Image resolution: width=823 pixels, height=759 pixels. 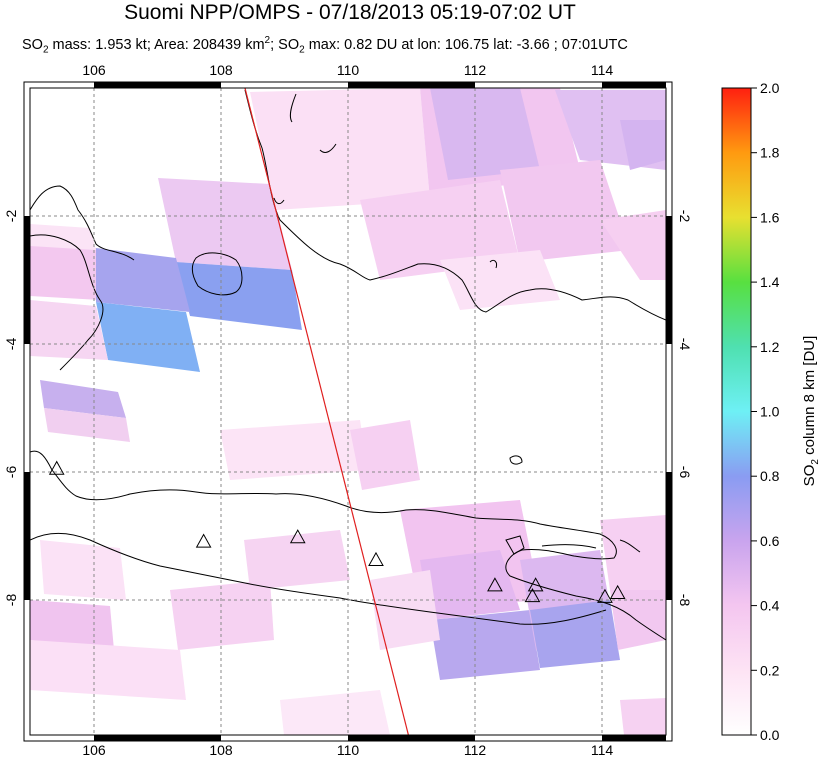 What do you see at coordinates (770, 282) in the screenshot?
I see `colorbar-tick-label: 1.4` at bounding box center [770, 282].